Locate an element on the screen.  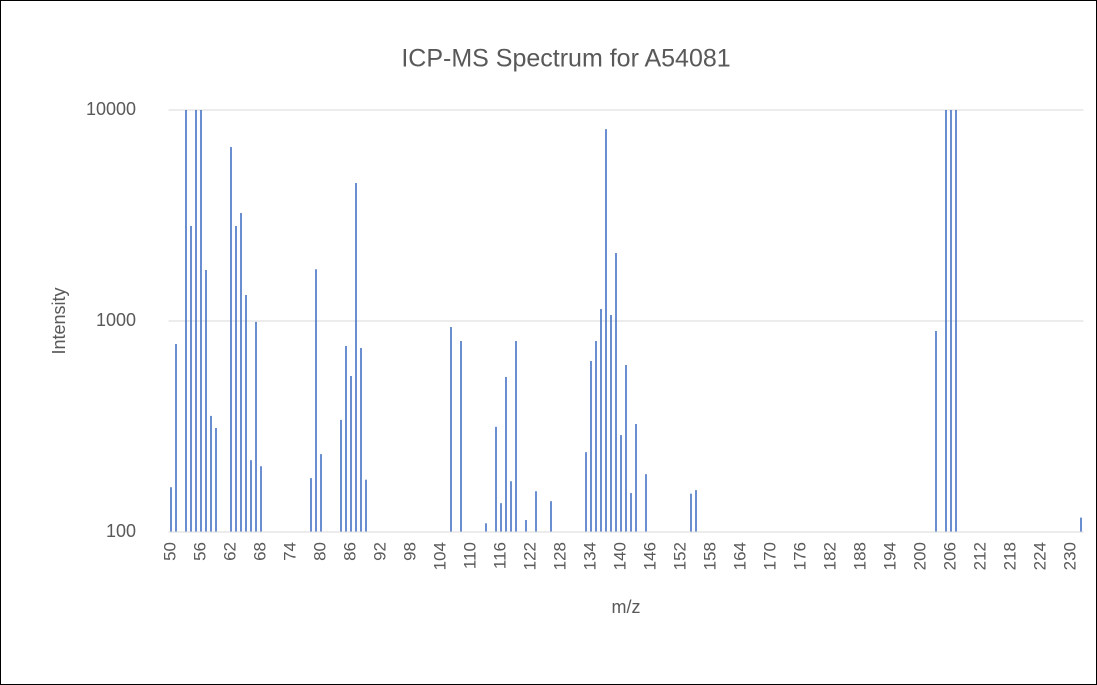
y-tick-label: 100 is located at coordinates (121, 531).